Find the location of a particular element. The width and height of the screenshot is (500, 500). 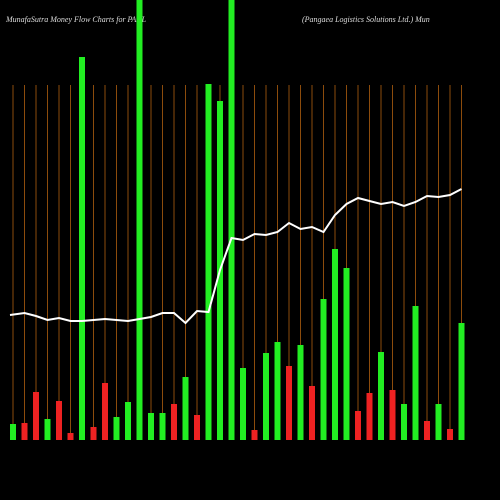

chart-subtitle: (Pangaea Logistics Solutions Ltd.) Mun is located at coordinates (366, 19).